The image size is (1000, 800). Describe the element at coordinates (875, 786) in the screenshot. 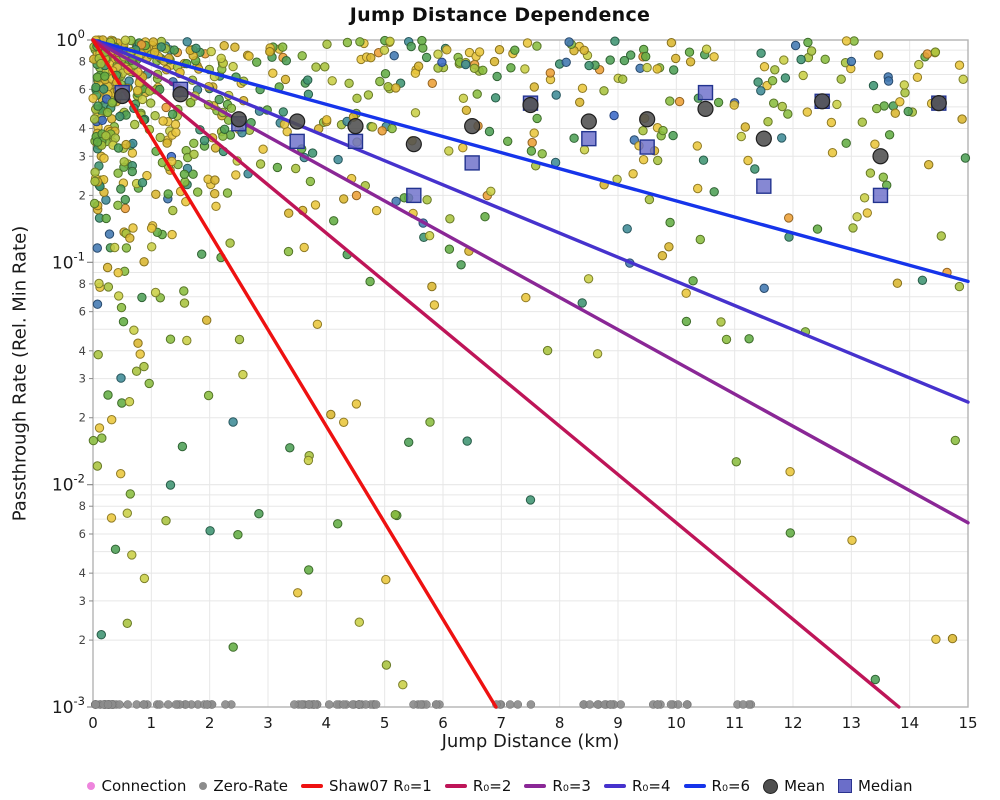

I see `legend-item-median: Median` at that location.